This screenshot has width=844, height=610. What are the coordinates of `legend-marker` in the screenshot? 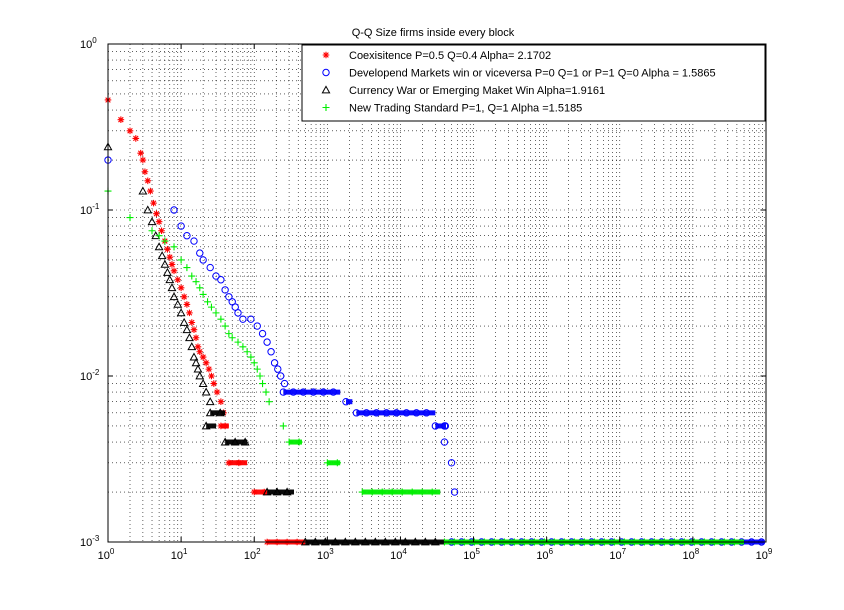 It's located at (326, 72).